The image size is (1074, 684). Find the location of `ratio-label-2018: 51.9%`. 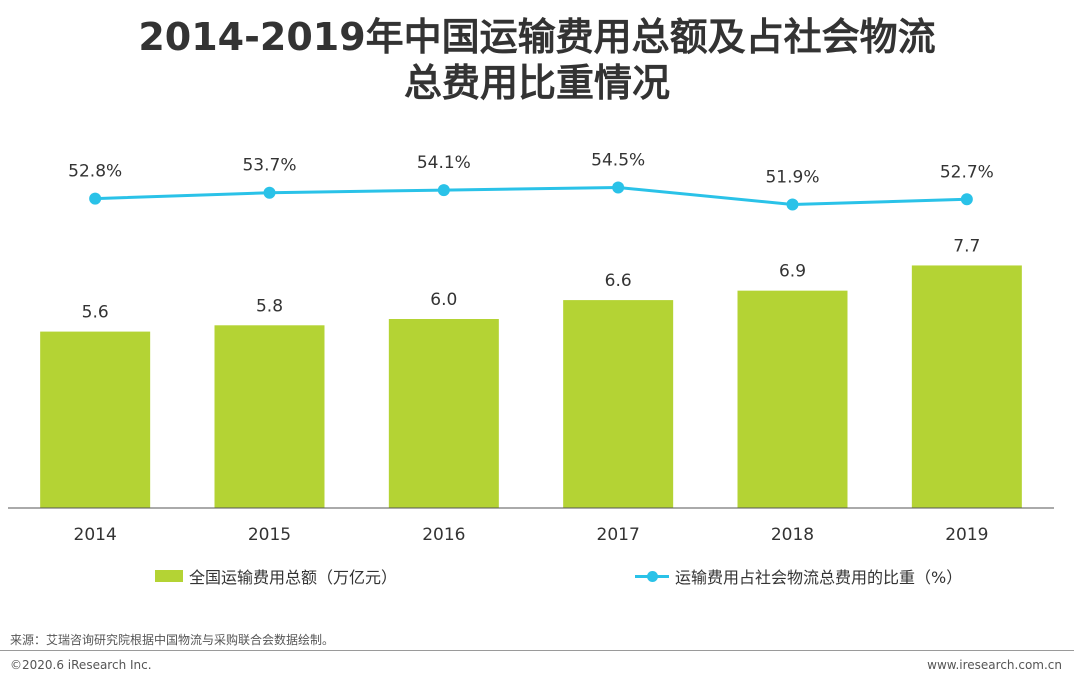

ratio-label-2018: 51.9% is located at coordinates (792, 178).